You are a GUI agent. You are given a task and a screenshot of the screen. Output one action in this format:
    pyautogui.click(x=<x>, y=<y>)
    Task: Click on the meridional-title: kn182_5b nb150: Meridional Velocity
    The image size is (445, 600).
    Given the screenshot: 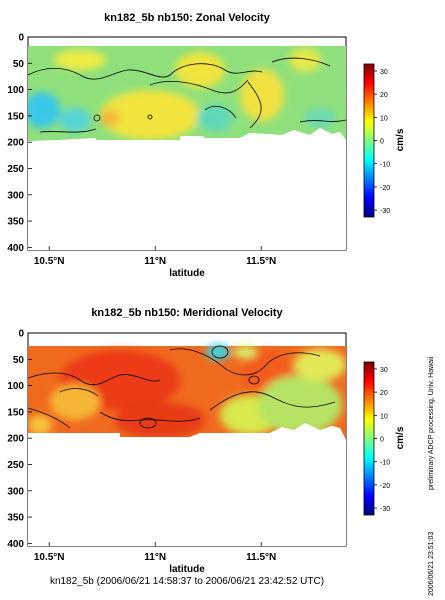 What is the action you would take?
    pyautogui.click(x=187, y=313)
    